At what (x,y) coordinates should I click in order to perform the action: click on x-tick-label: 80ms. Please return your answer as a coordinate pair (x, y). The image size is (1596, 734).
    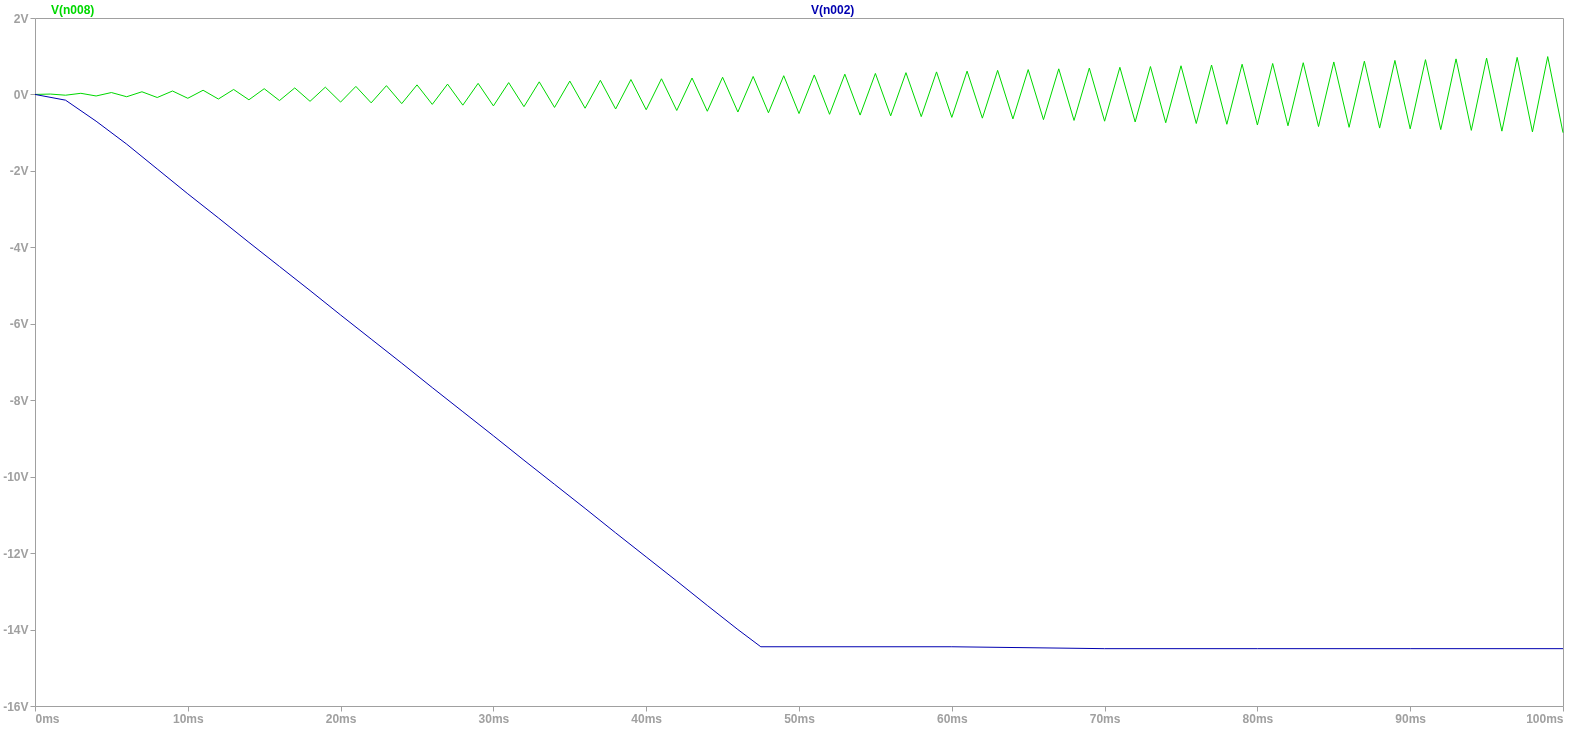
    Looking at the image, I should click on (1258, 718).